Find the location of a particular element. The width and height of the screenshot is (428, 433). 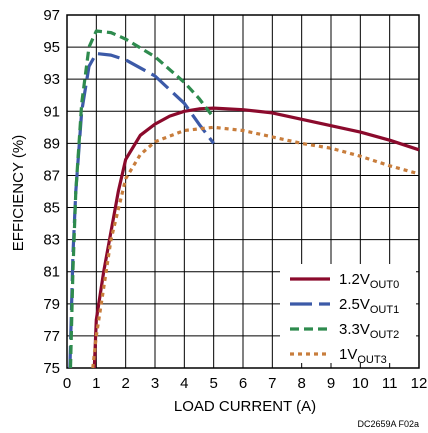

y-tick-label: 83 is located at coordinates (51, 240).